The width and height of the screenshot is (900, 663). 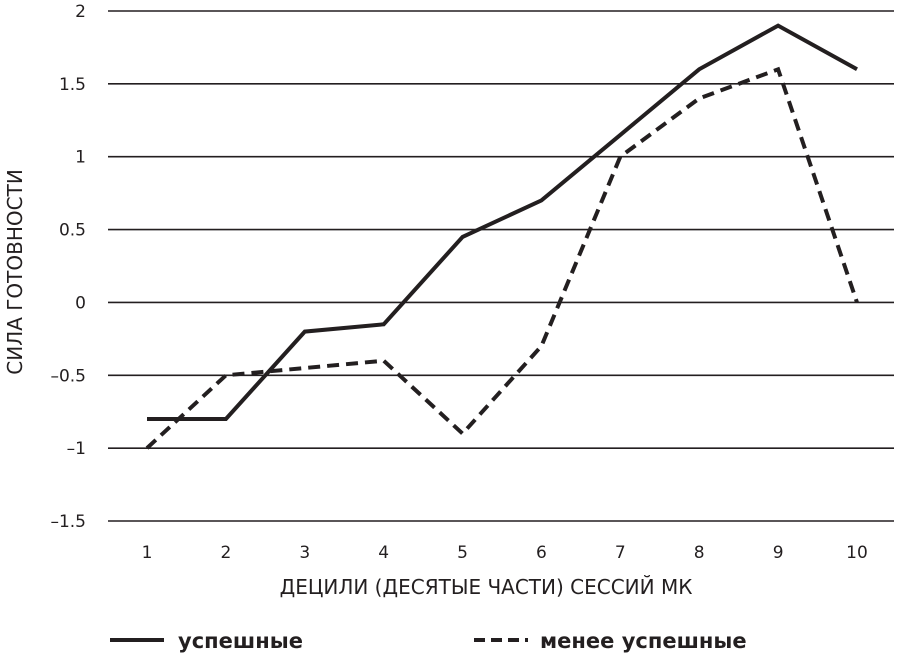 I want to click on legend-label-successful: успешные, so click(x=240, y=641).